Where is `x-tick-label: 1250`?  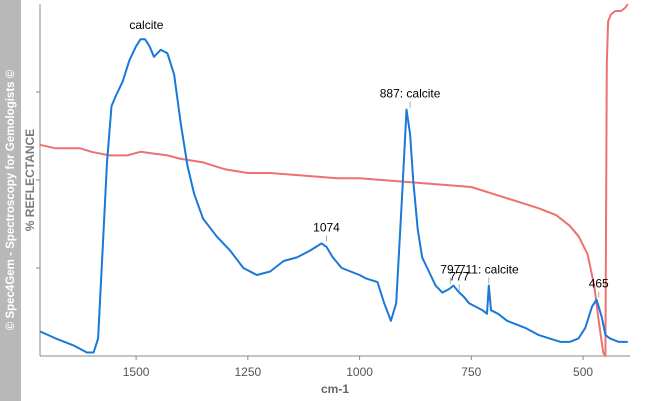 x-tick-label: 1250 is located at coordinates (247, 372).